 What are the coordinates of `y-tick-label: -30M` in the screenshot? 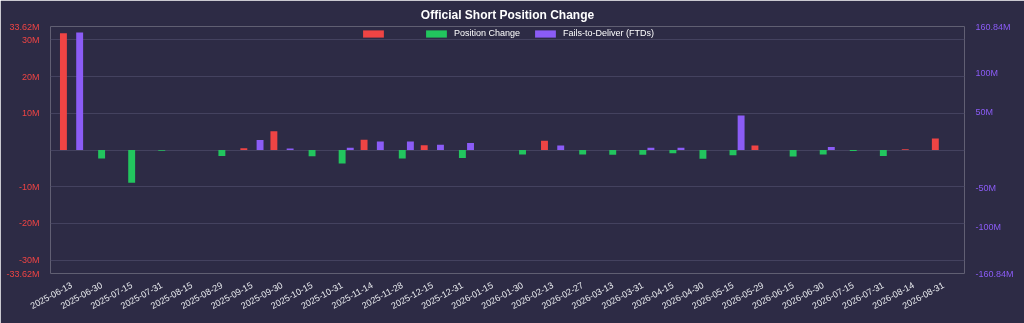 It's located at (29, 260).